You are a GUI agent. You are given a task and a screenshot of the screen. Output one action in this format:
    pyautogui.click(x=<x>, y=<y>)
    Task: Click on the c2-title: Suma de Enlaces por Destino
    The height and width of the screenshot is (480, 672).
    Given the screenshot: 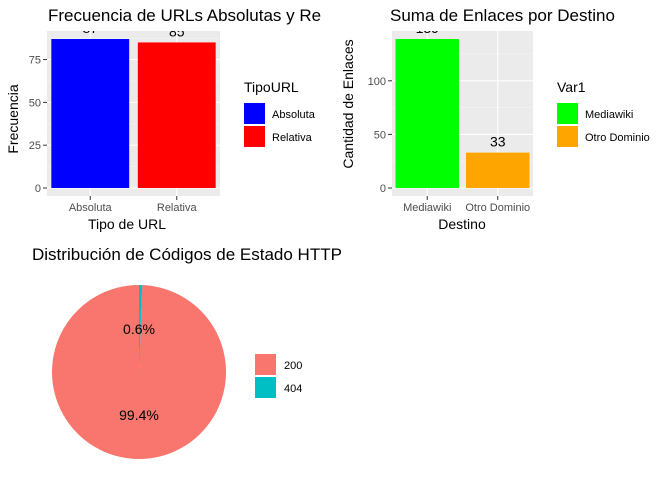 What is the action you would take?
    pyautogui.click(x=502, y=15)
    